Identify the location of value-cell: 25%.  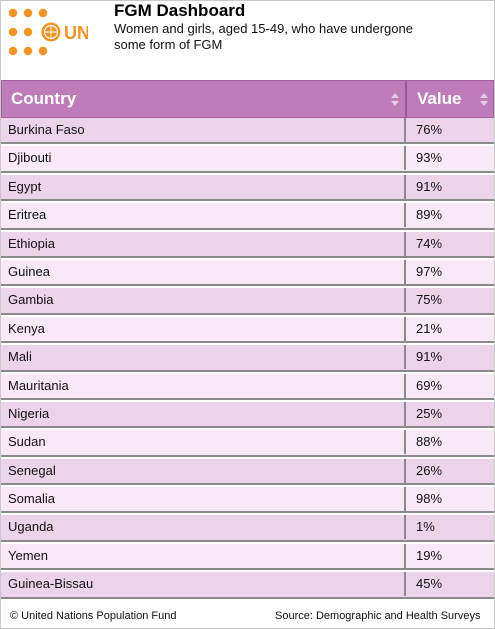
(429, 413).